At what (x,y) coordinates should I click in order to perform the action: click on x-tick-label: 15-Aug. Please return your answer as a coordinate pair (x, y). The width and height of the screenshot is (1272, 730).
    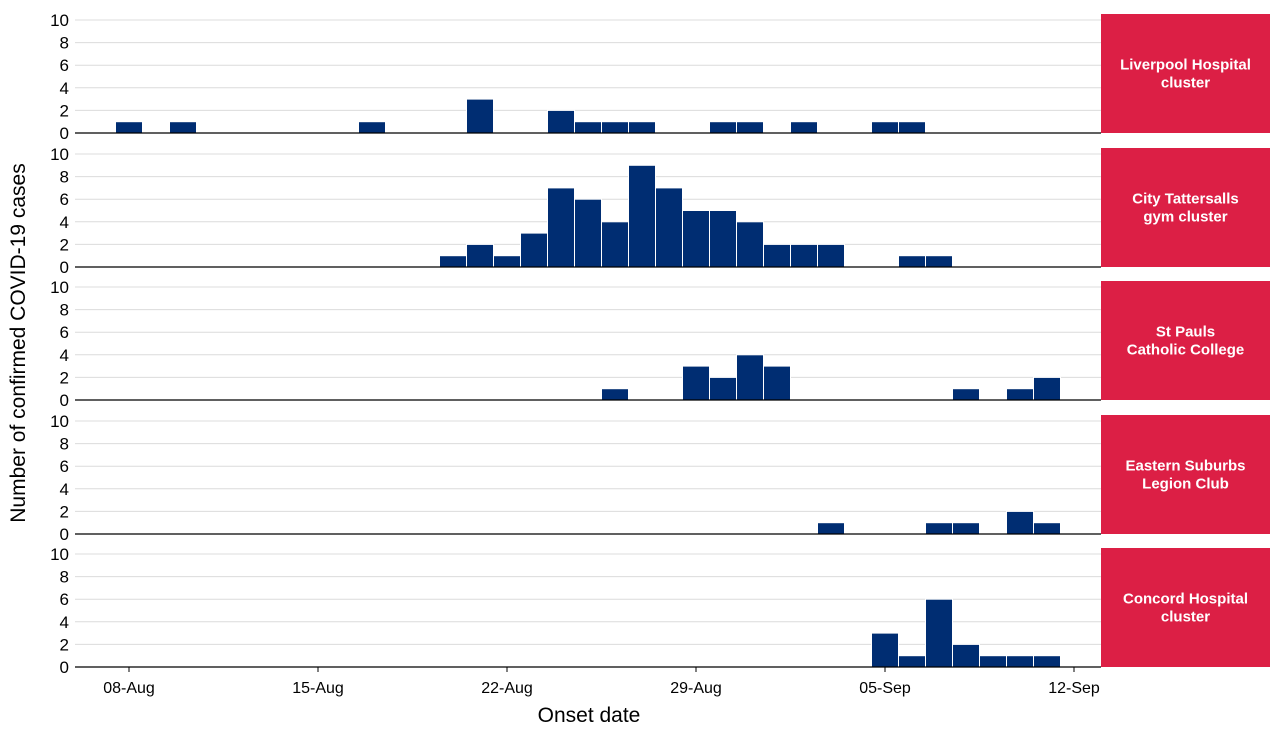
    Looking at the image, I should click on (318, 688).